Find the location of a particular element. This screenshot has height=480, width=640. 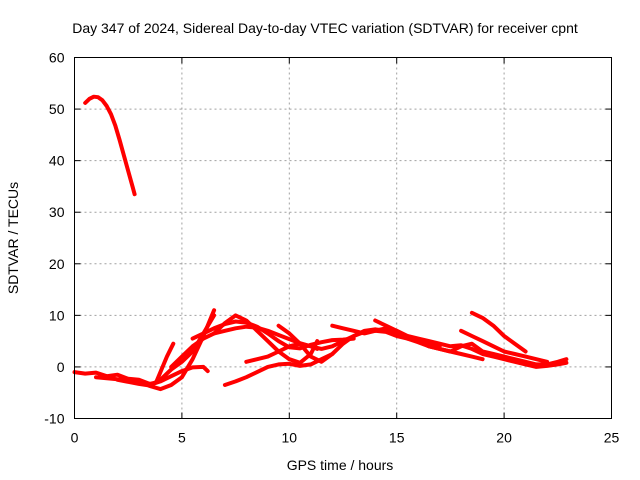

x-tick-label: 0 is located at coordinates (75, 438).